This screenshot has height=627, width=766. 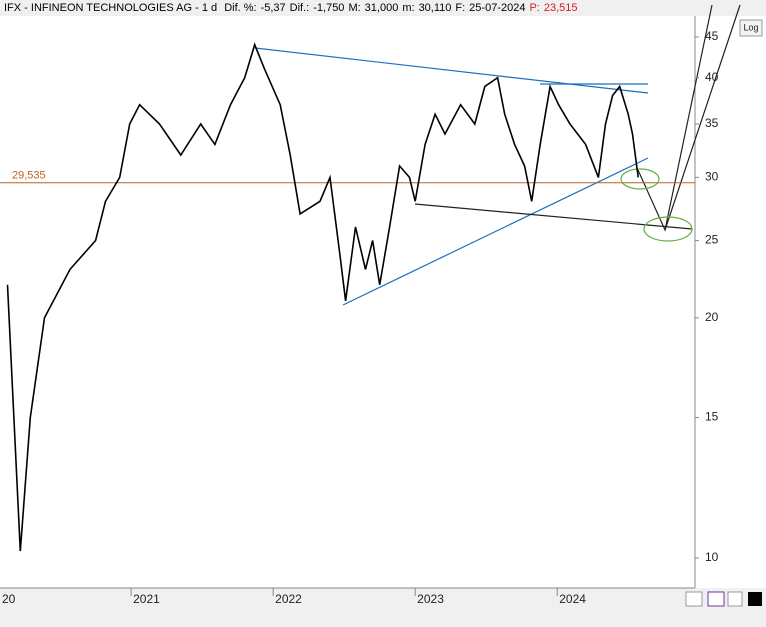 What do you see at coordinates (240, 8) in the screenshot?
I see `header-label: Dif. %:` at bounding box center [240, 8].